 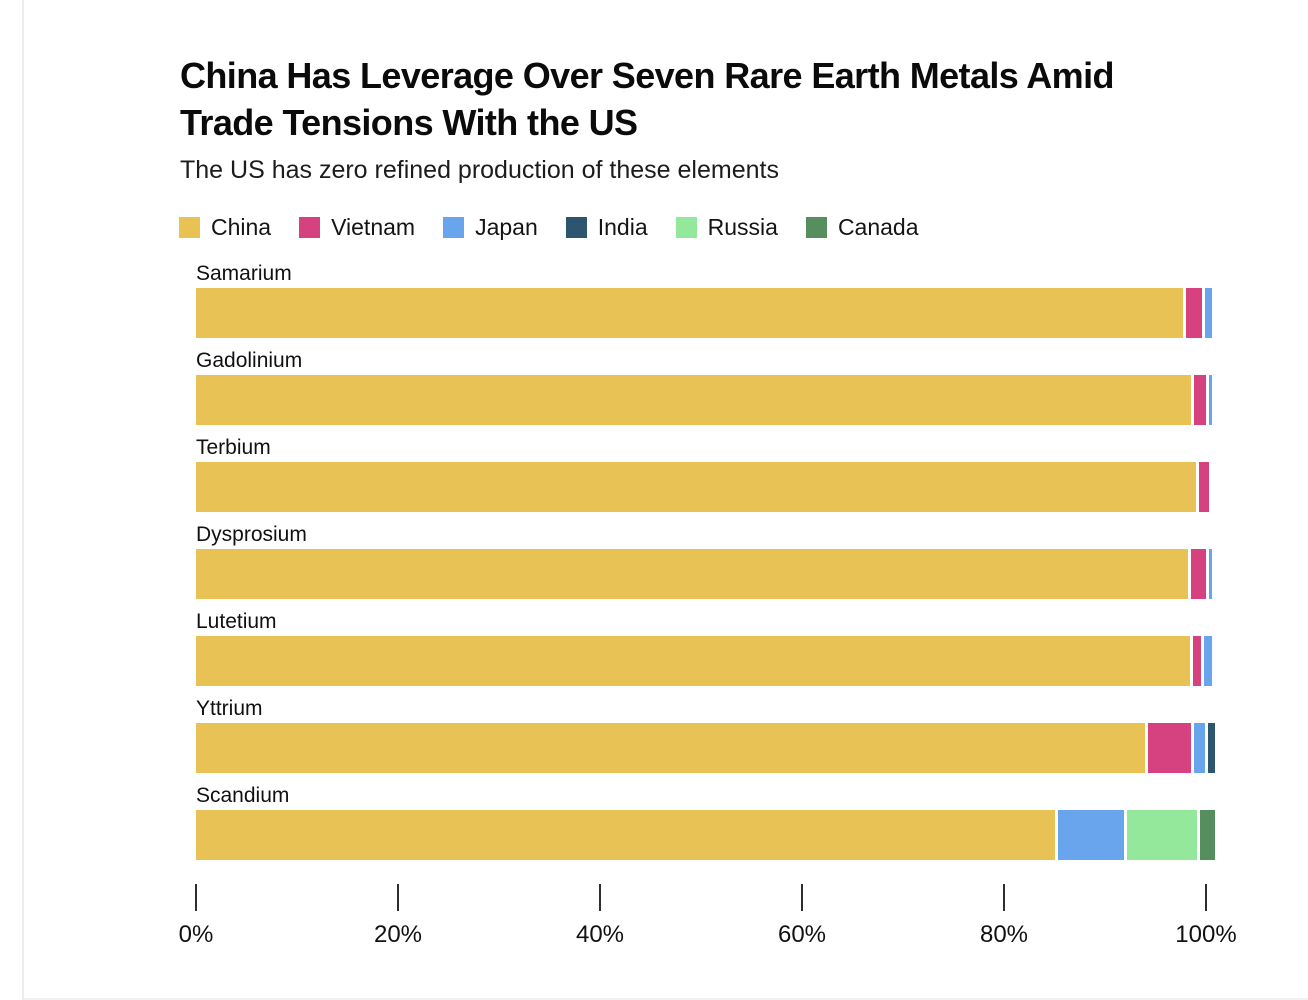 What do you see at coordinates (563, 227) in the screenshot?
I see `chart-legend: China Vietnam Japan India Russia Canada` at bounding box center [563, 227].